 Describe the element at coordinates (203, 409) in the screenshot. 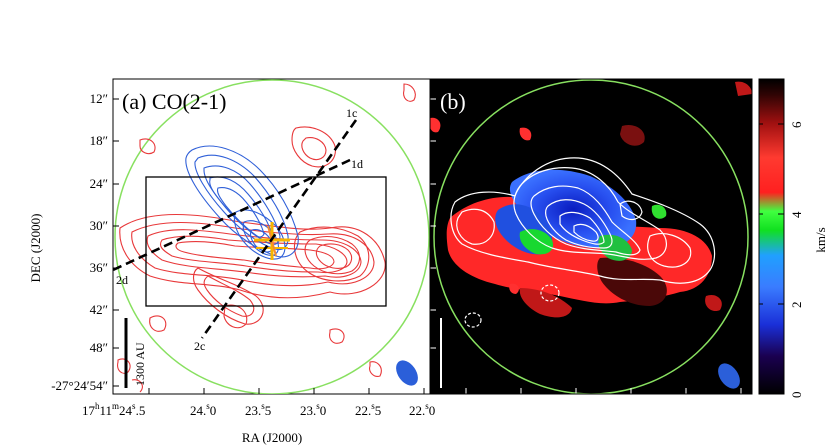

I see `x-tick-label: 24.s0` at that location.